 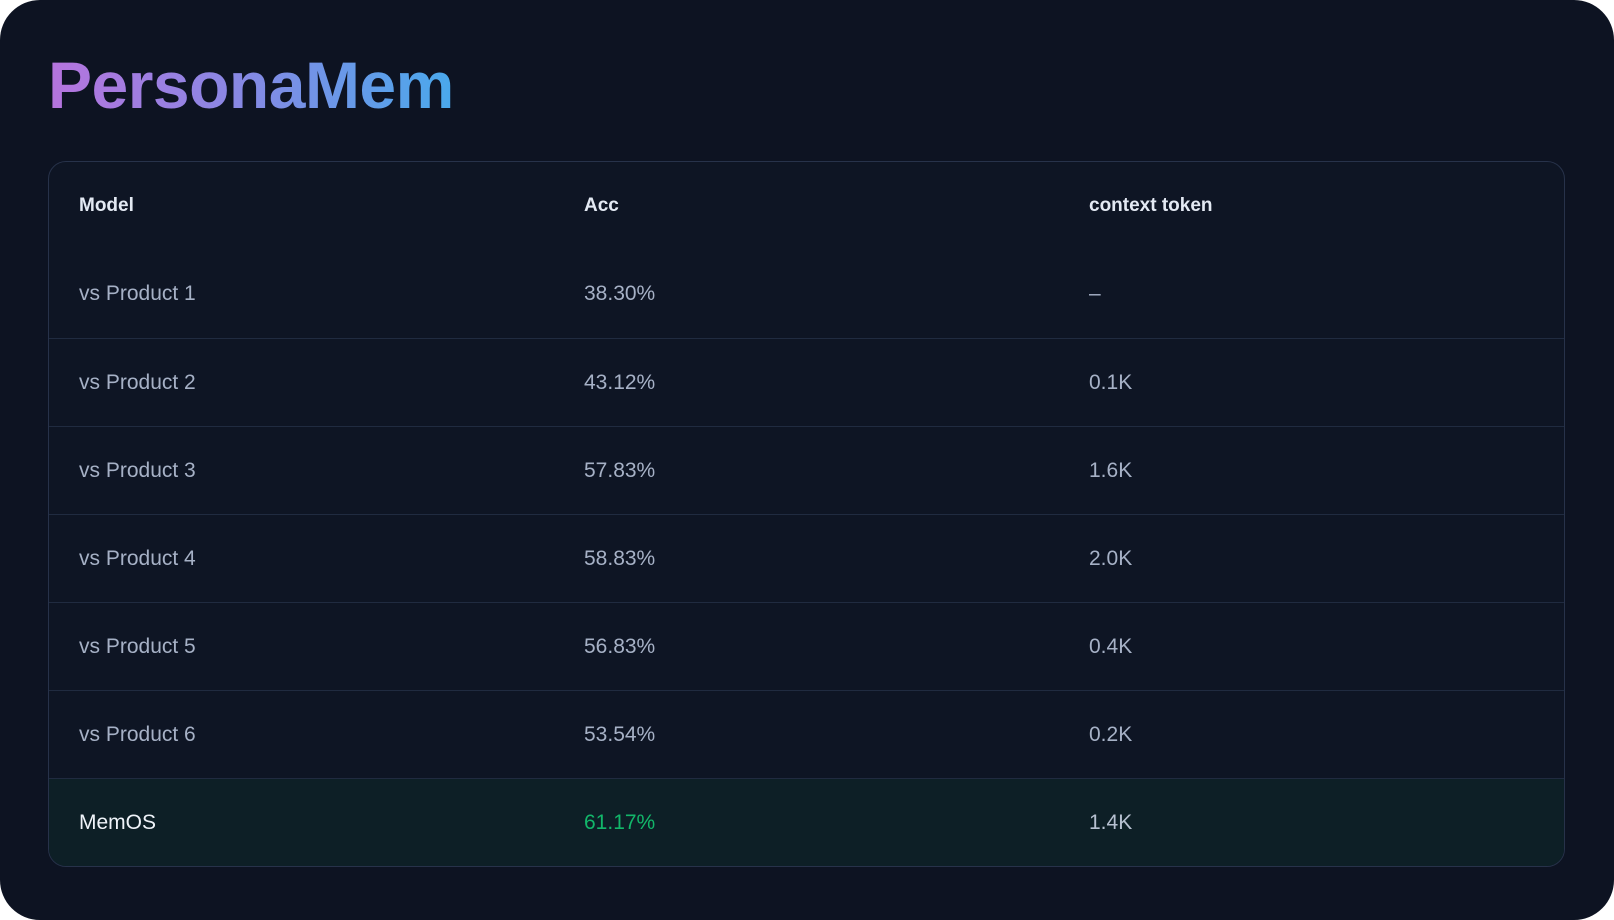 What do you see at coordinates (1151, 205) in the screenshot?
I see `column-header-context-token: context token` at bounding box center [1151, 205].